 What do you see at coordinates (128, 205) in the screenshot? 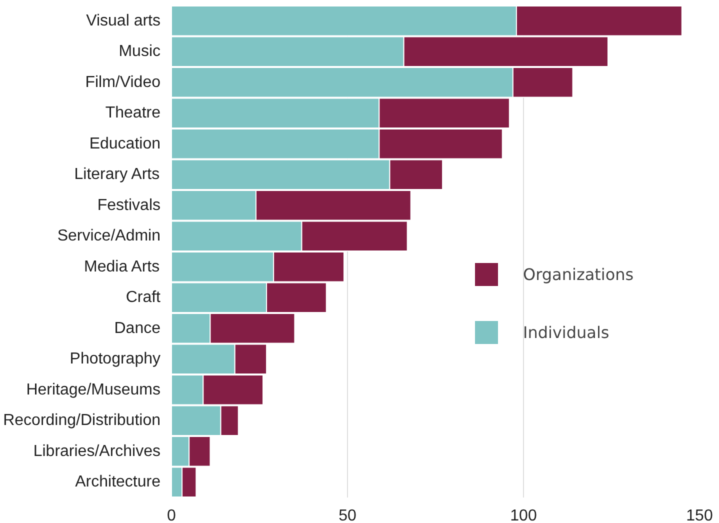
I see `y-tick-label: Festivals` at bounding box center [128, 205].